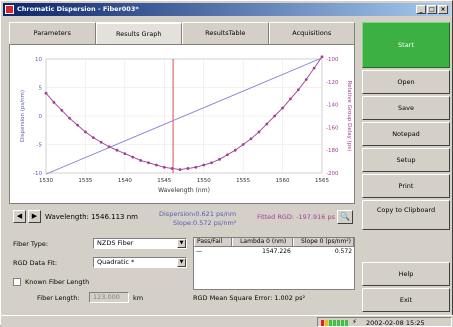 Image resolution: width=453 pixels, height=327 pixels. What do you see at coordinates (262, 242) in the screenshot?
I see `col-lambda0: Lambda 0 (nm)` at bounding box center [262, 242].